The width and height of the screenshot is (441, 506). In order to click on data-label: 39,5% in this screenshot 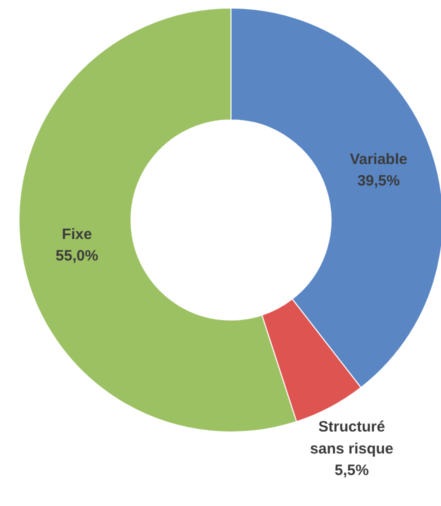, I will do `click(378, 181)`.